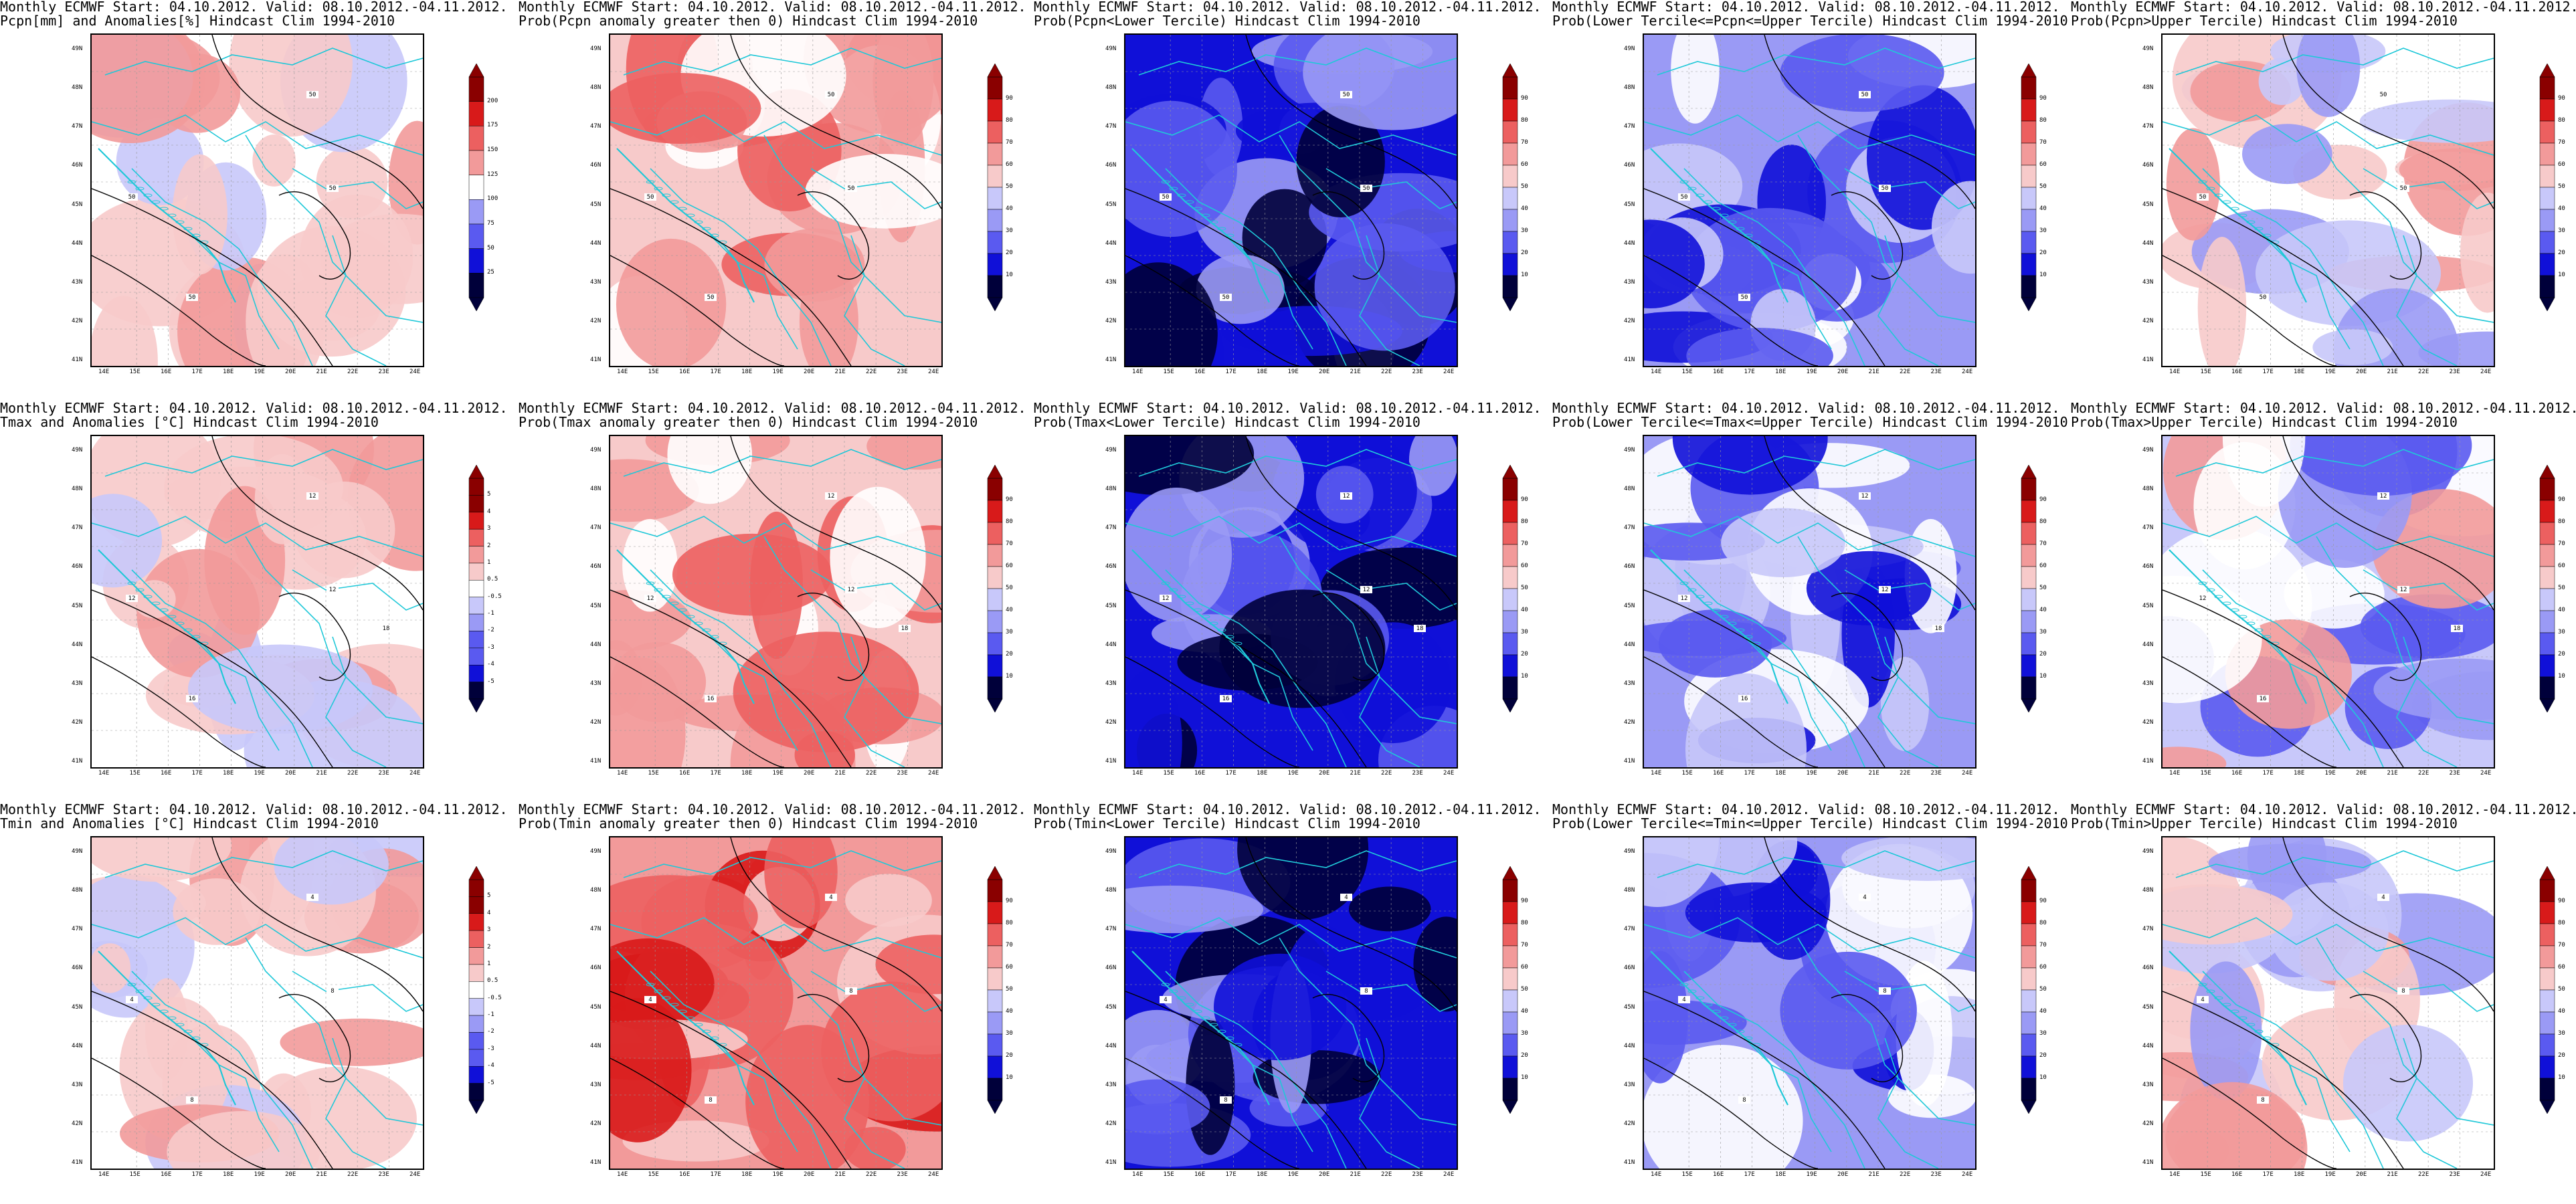  What do you see at coordinates (2043, 543) in the screenshot?
I see `colorbar-tick-label: 70` at bounding box center [2043, 543].